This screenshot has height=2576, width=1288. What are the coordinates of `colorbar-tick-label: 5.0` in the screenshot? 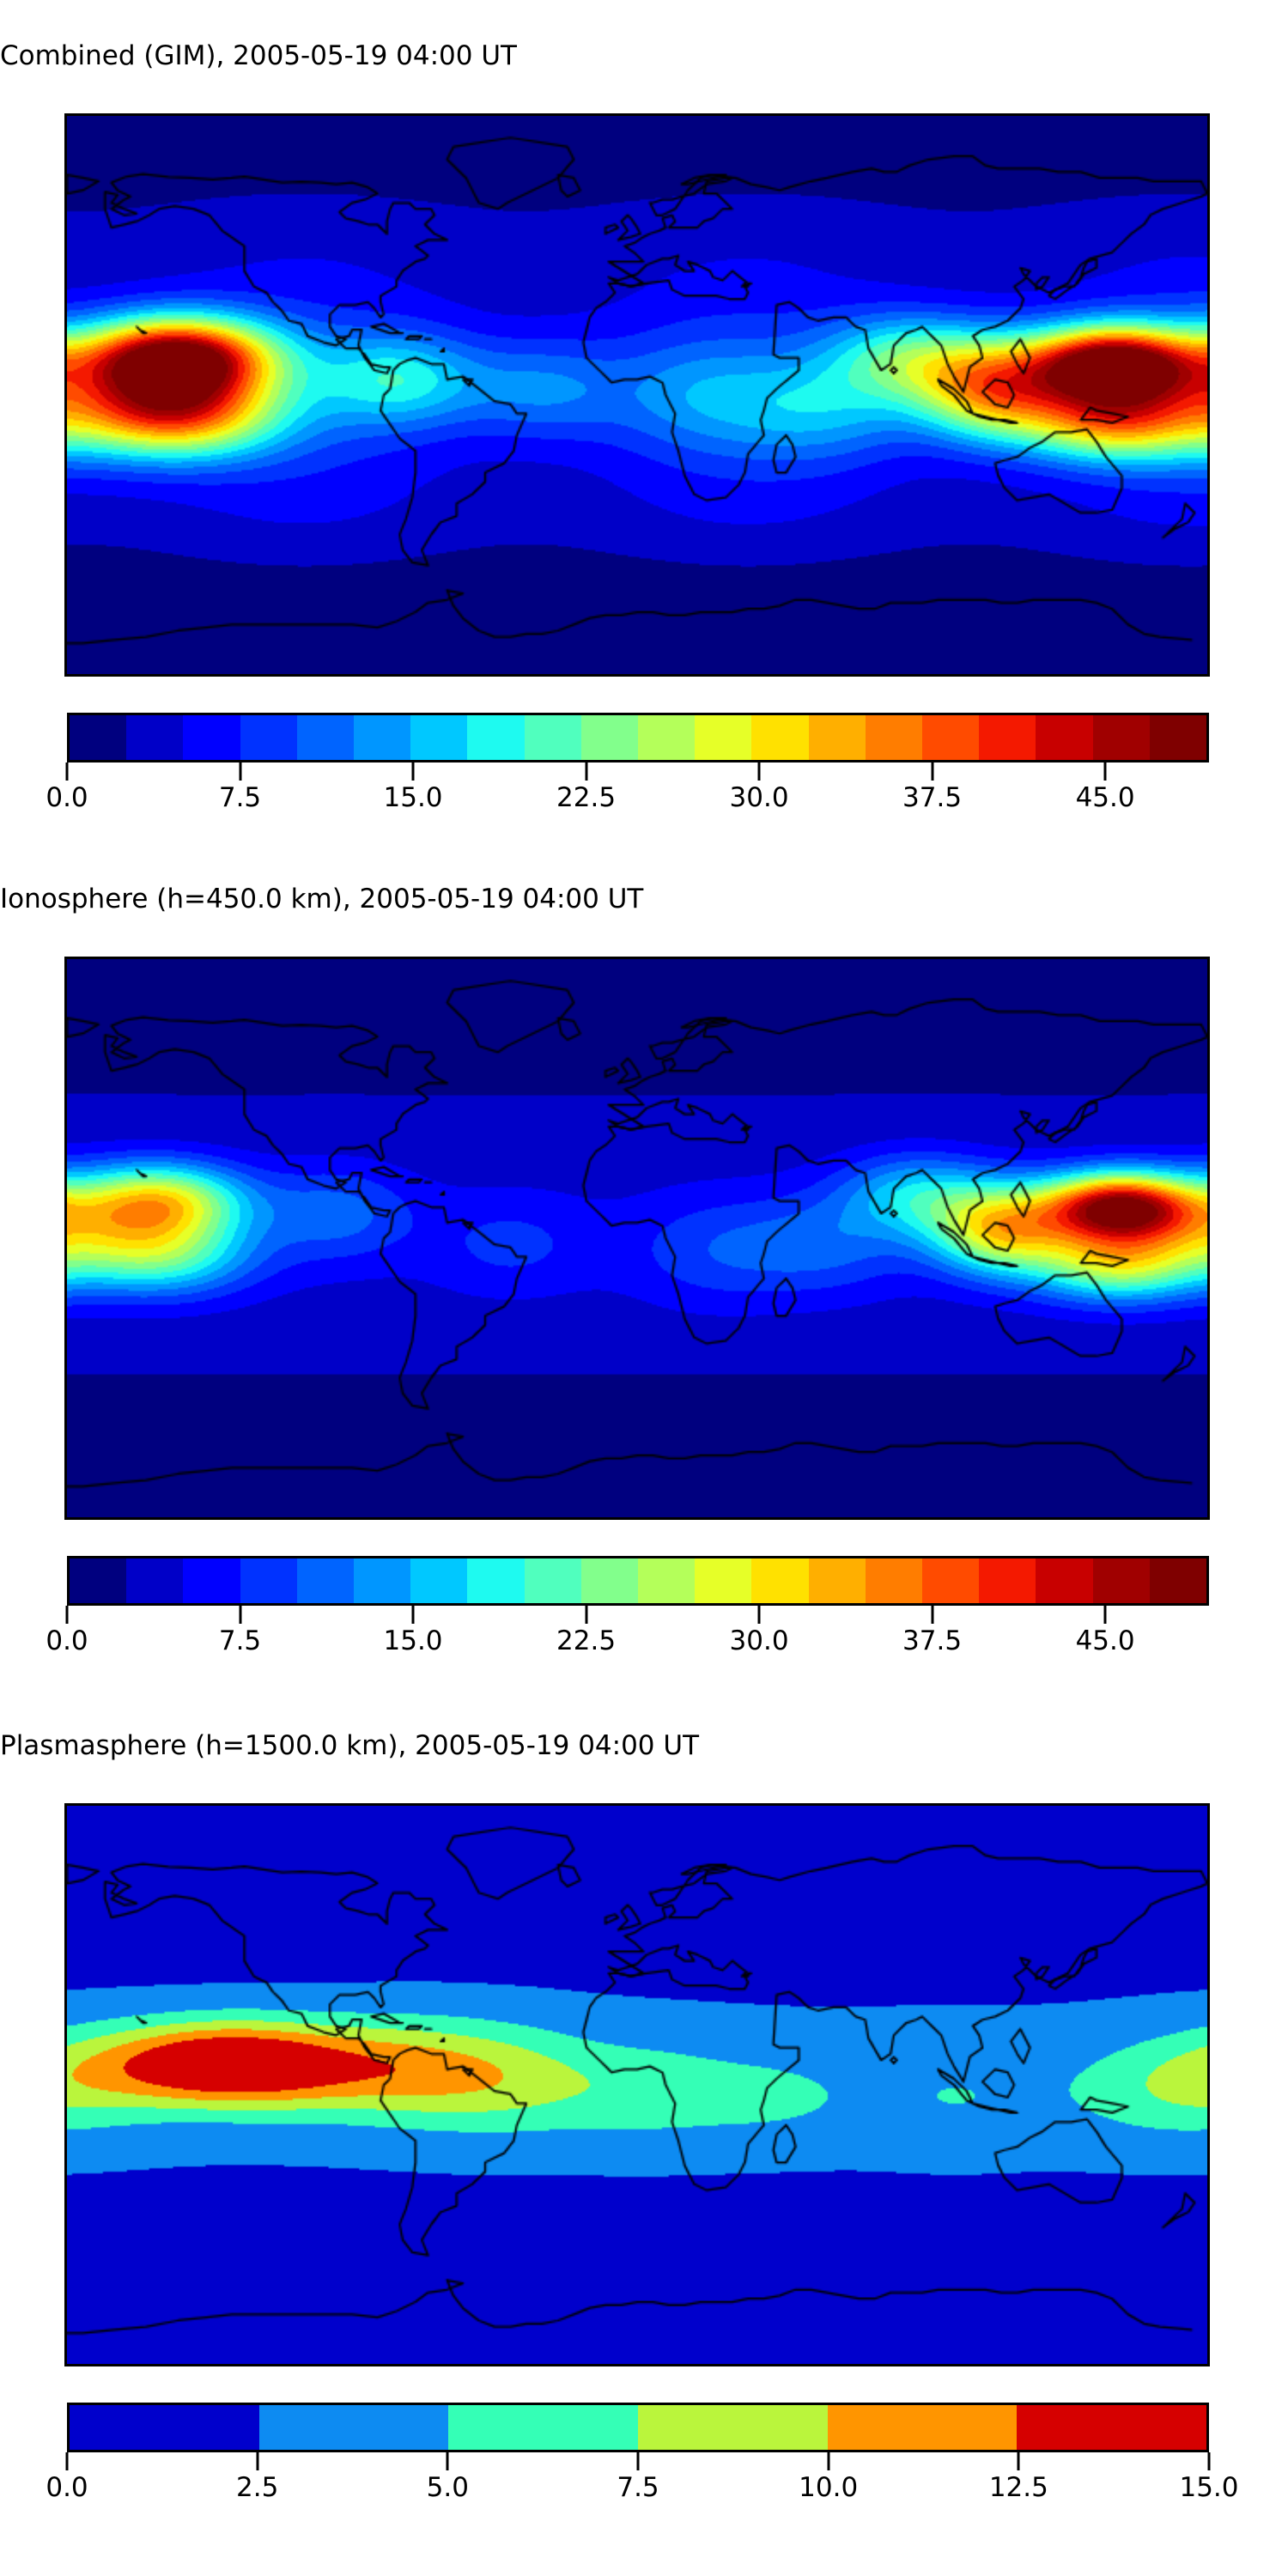 It's located at (448, 2487).